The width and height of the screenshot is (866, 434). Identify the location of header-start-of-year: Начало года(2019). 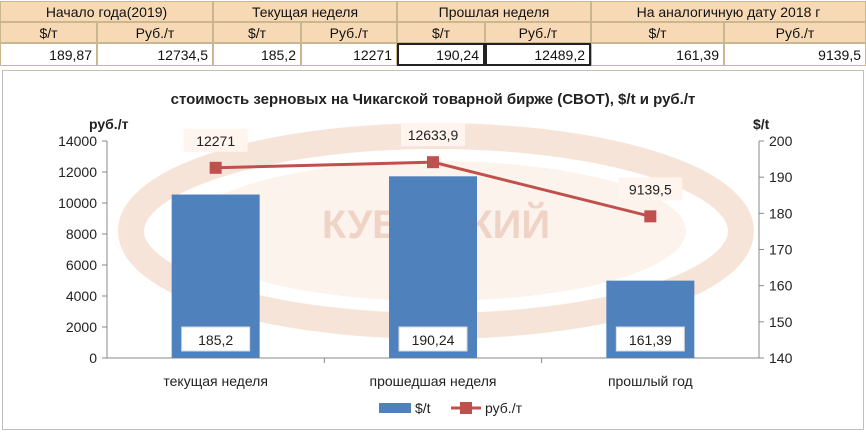
(106, 11).